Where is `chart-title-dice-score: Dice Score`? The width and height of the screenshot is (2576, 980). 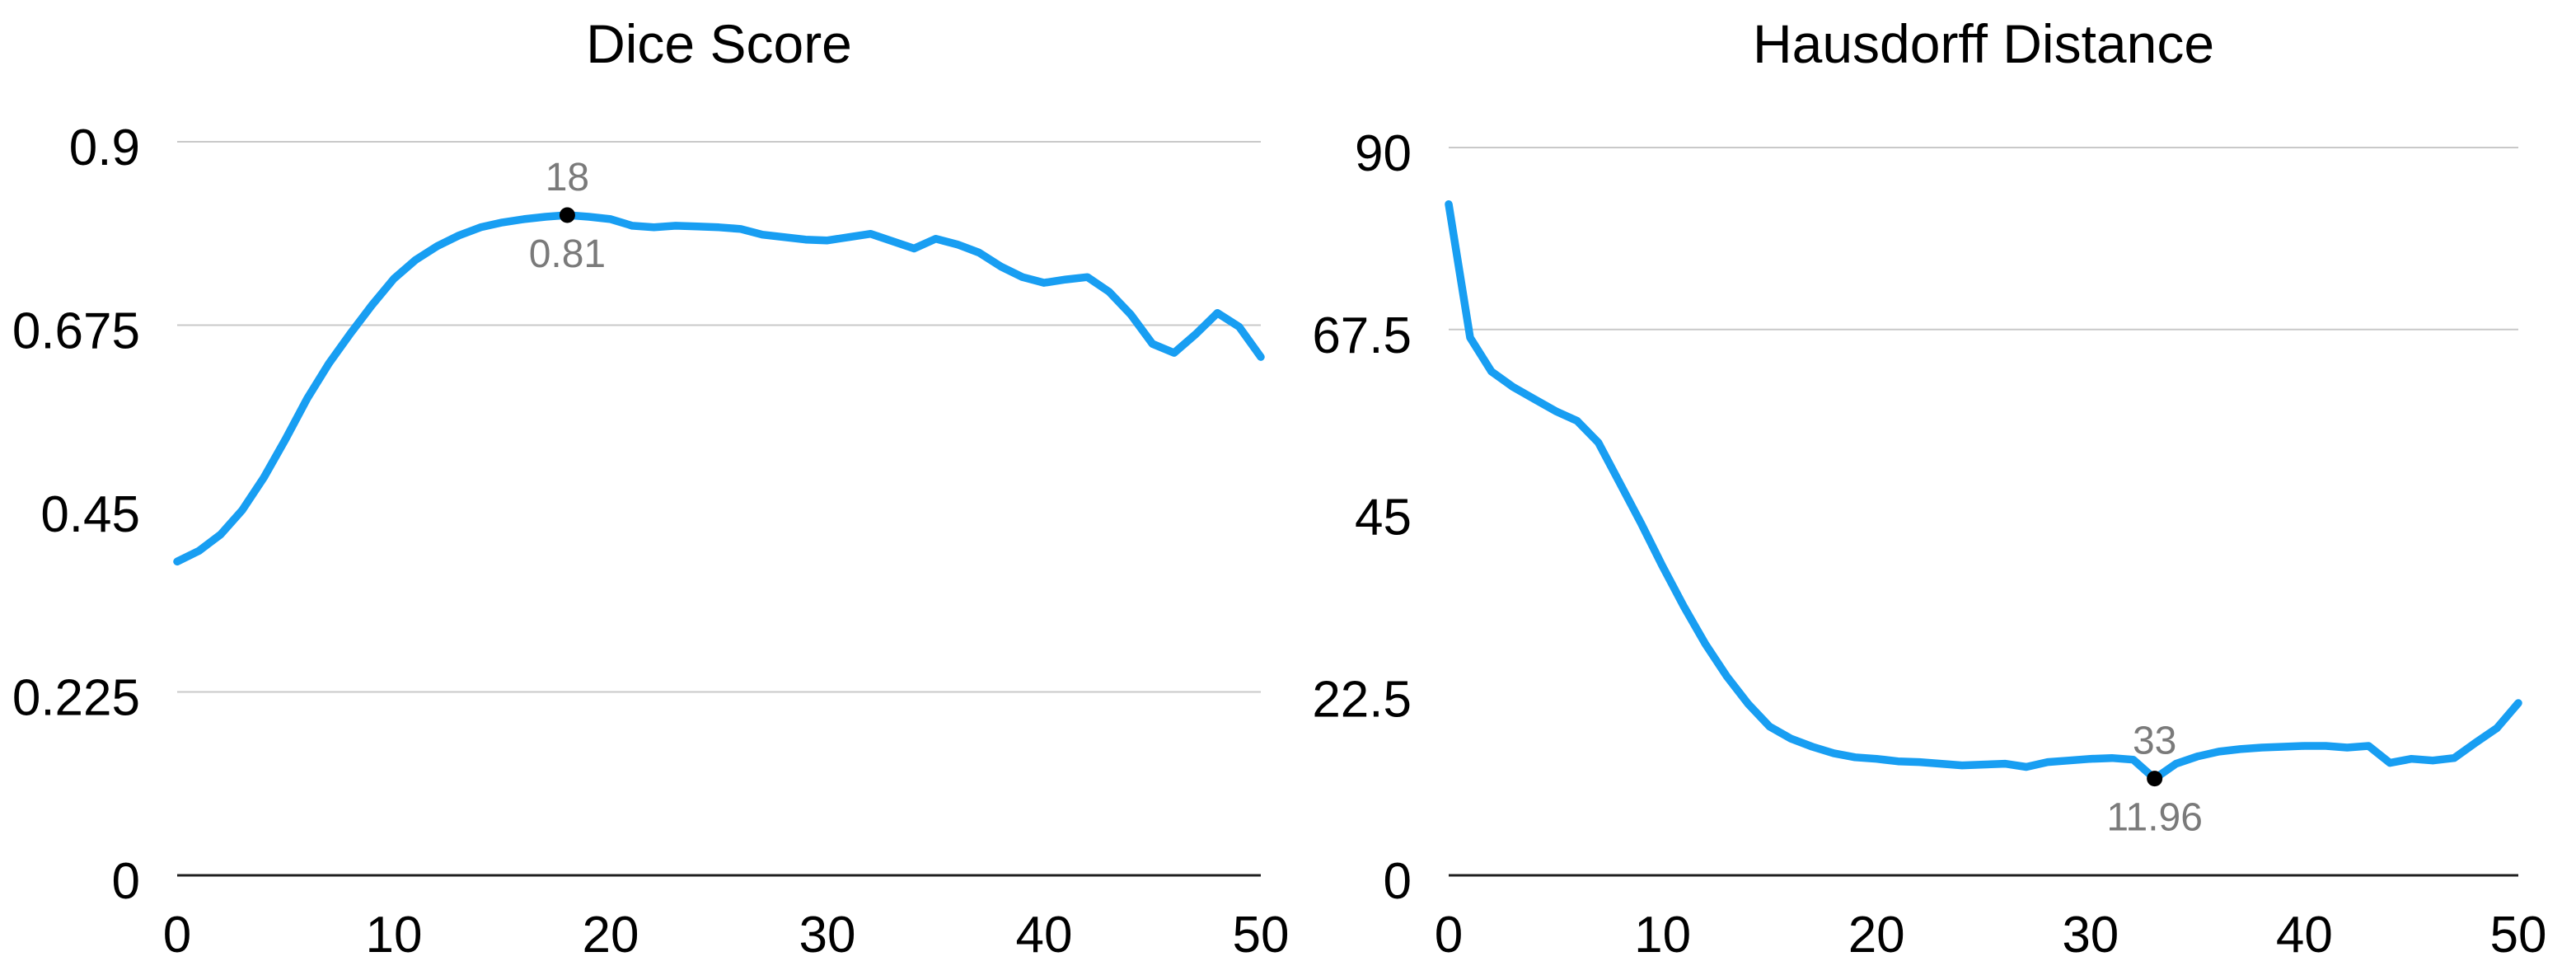 chart-title-dice-score: Dice Score is located at coordinates (719, 44).